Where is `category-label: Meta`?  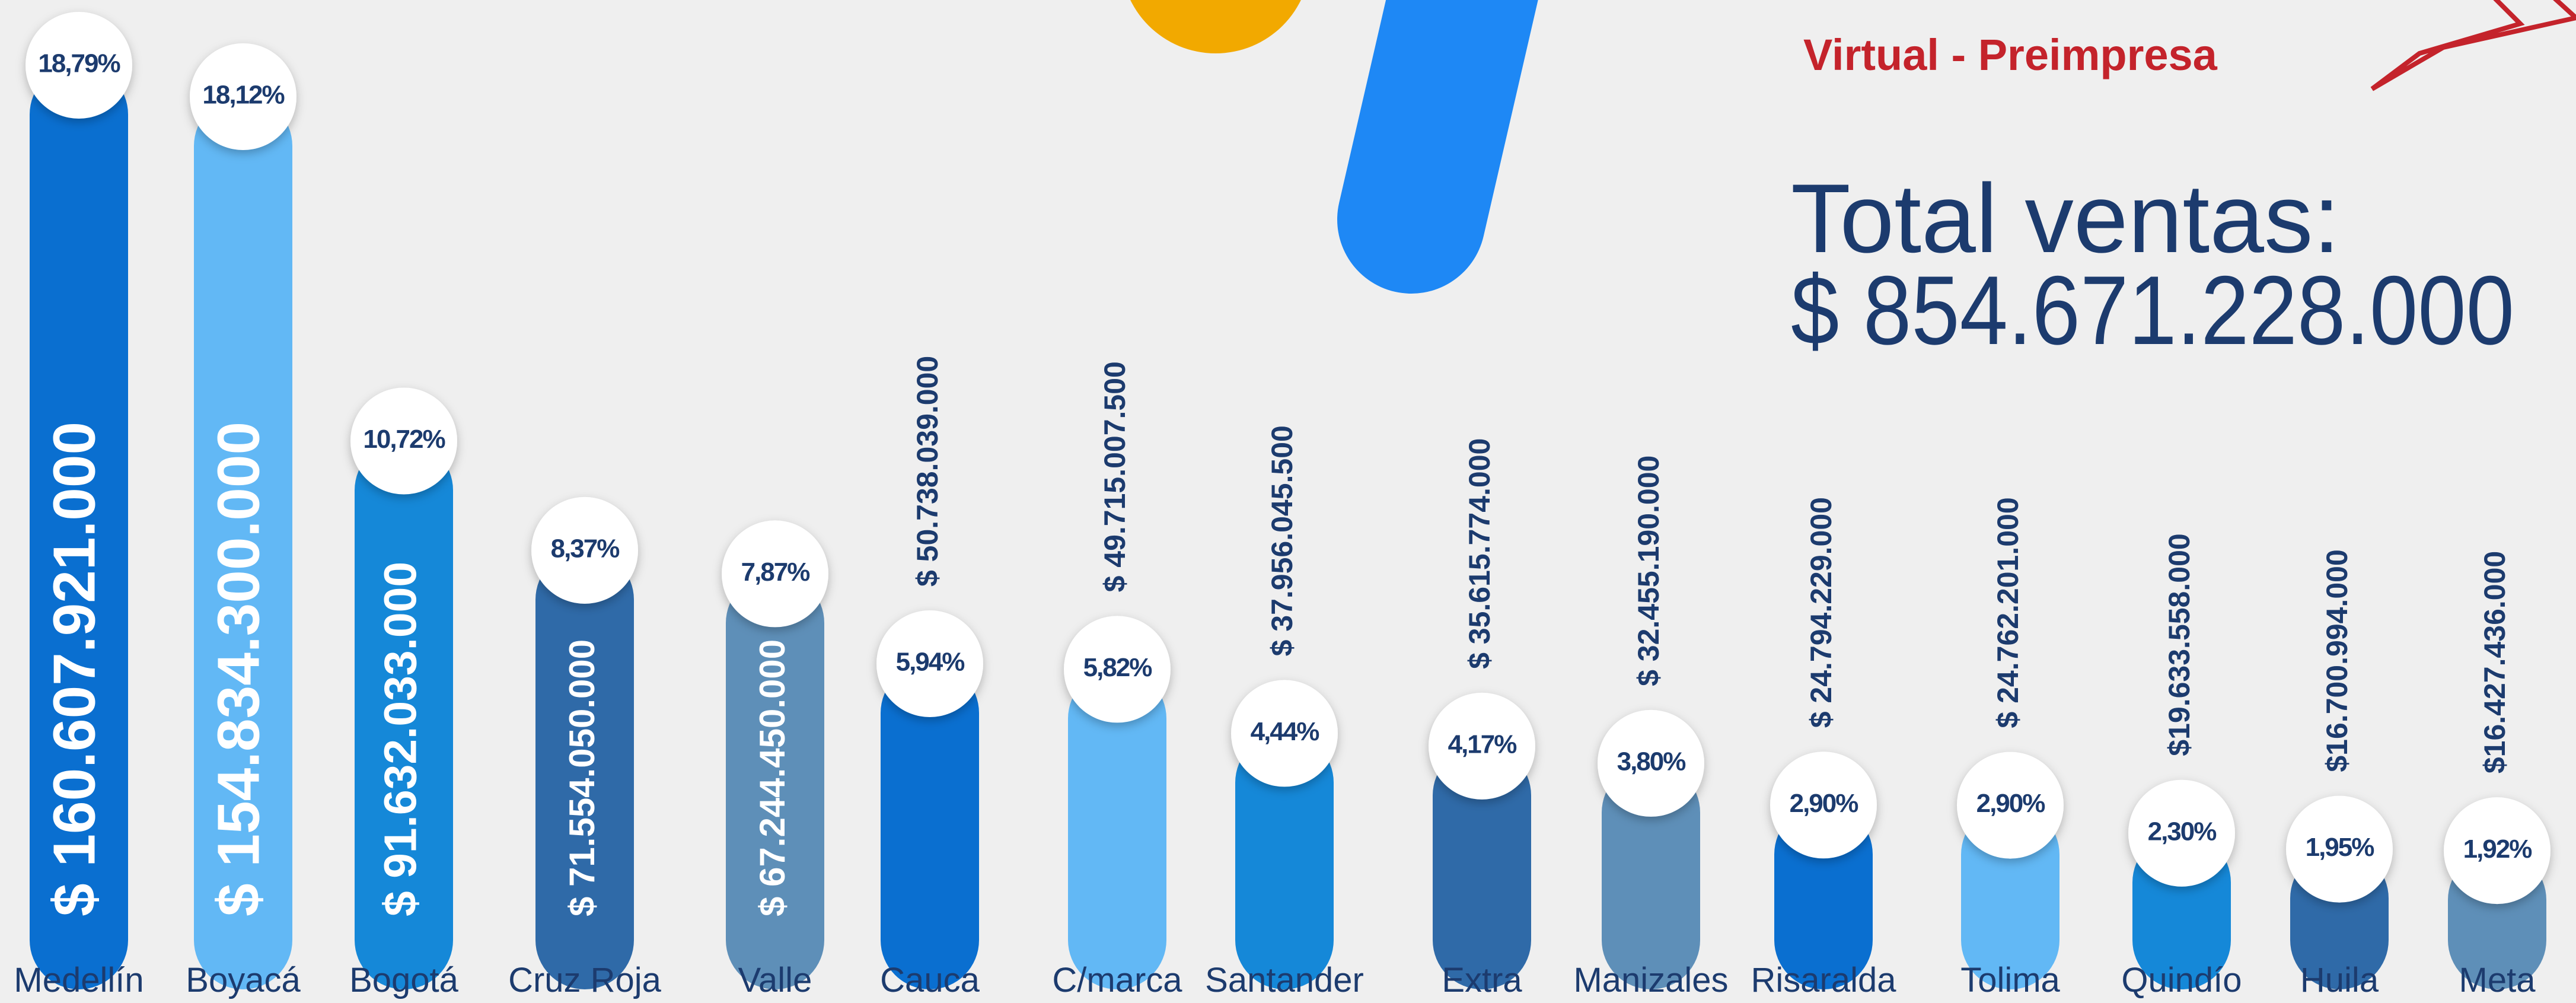 category-label: Meta is located at coordinates (2497, 980).